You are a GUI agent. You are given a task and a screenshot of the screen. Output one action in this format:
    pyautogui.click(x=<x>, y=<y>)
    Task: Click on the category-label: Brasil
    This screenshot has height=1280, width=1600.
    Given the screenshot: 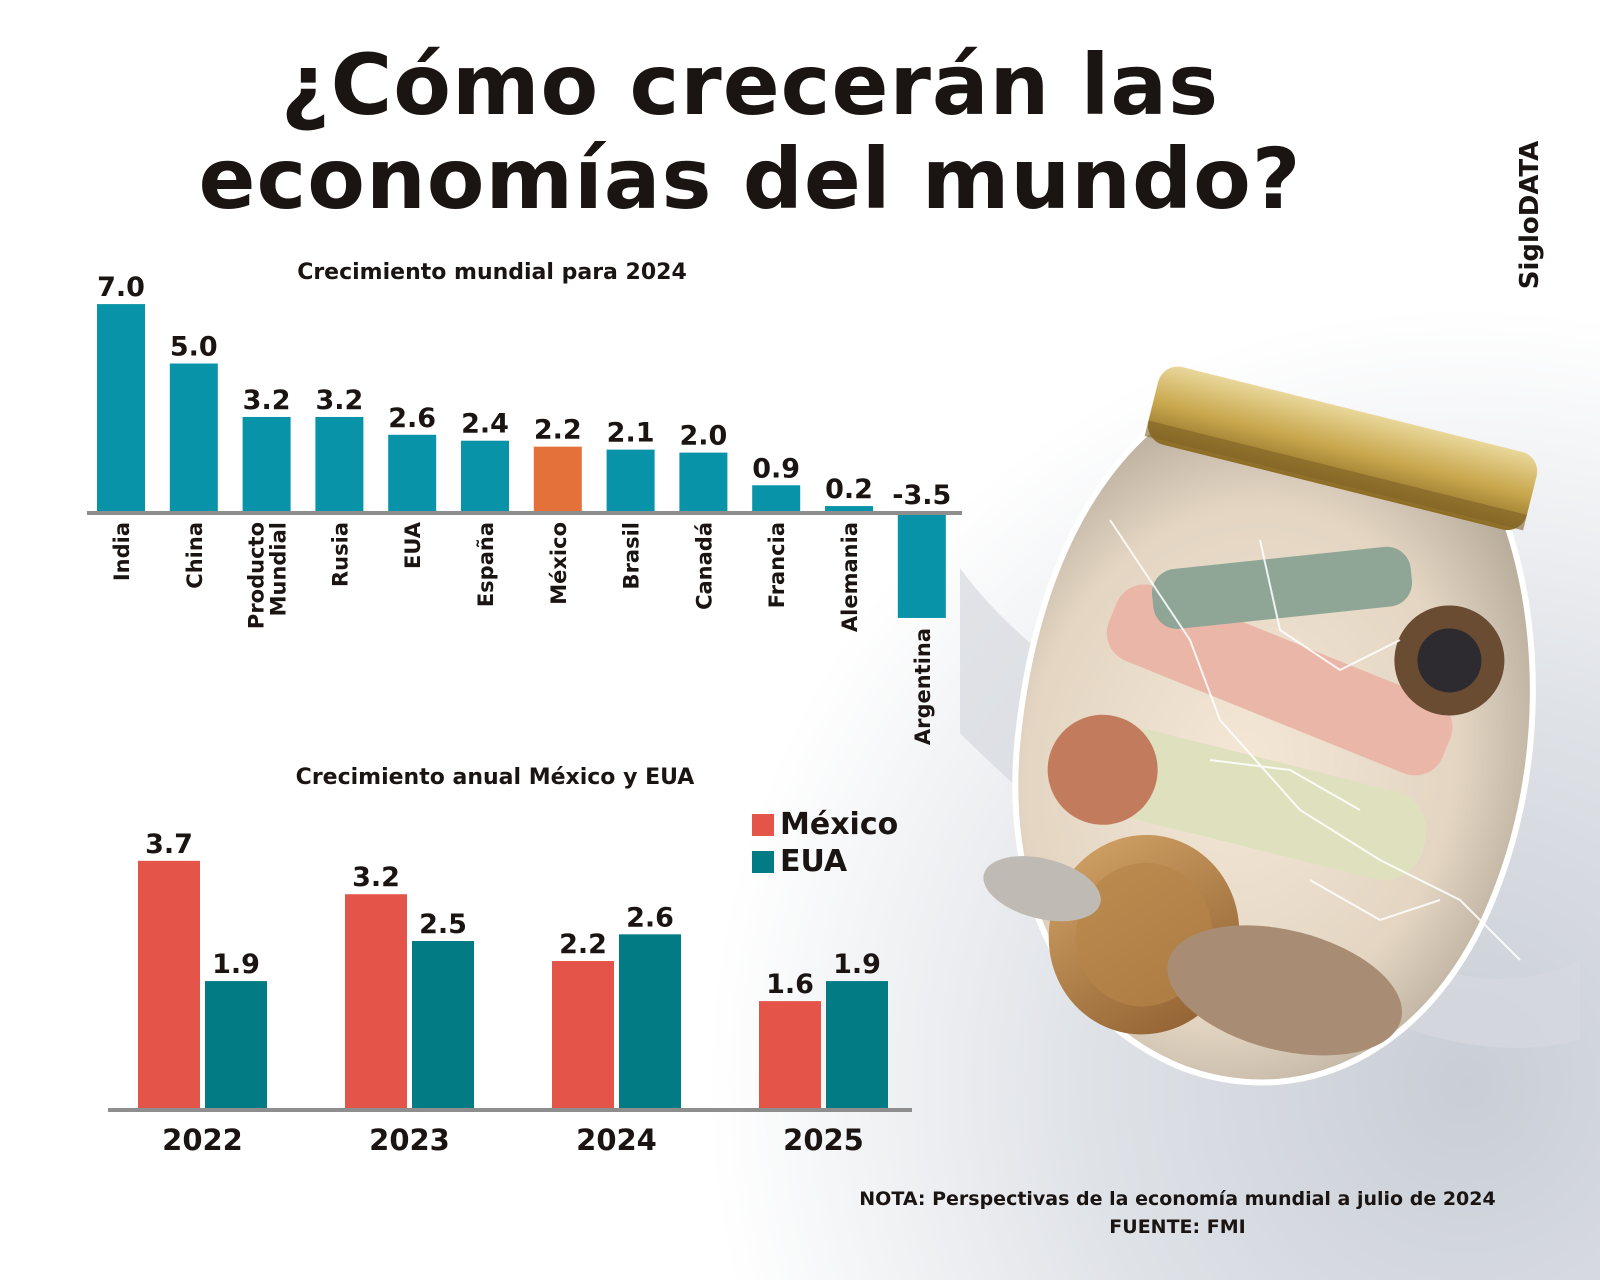 What is the action you would take?
    pyautogui.click(x=632, y=555)
    